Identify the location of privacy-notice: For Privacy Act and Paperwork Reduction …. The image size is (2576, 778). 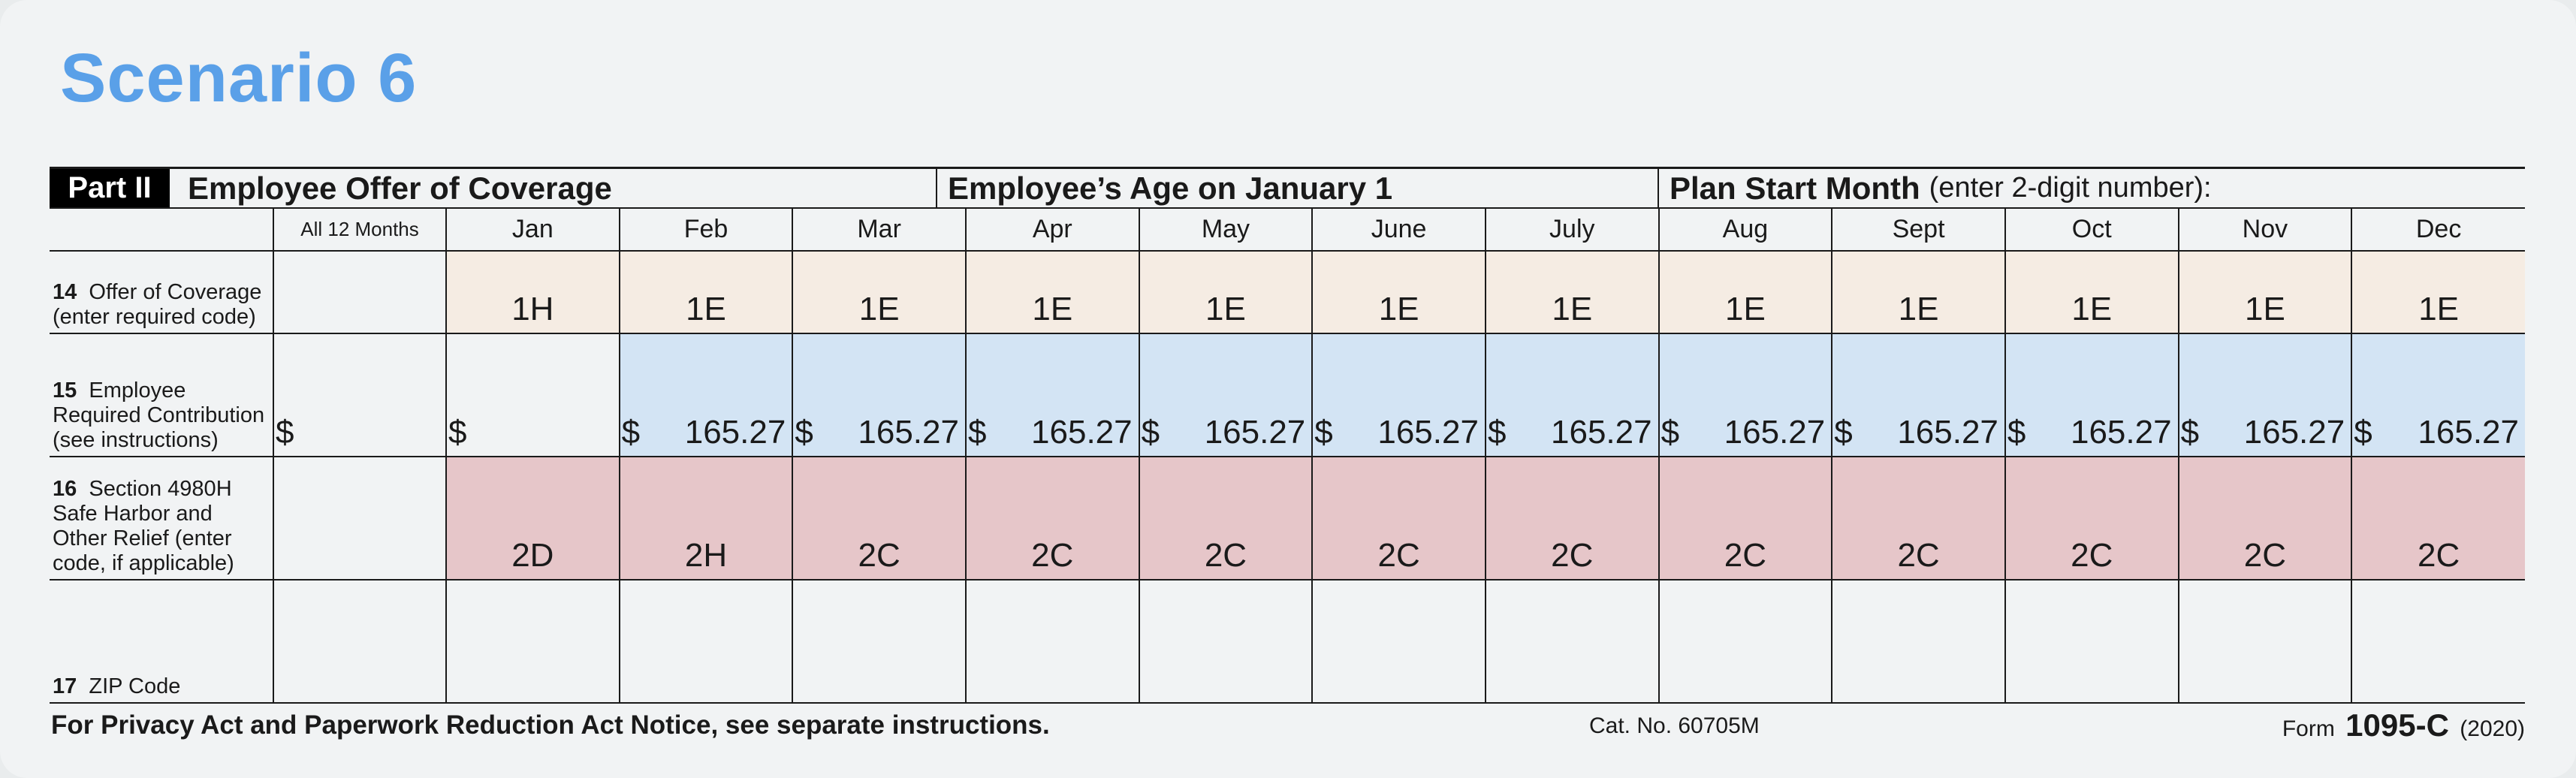
(550, 725).